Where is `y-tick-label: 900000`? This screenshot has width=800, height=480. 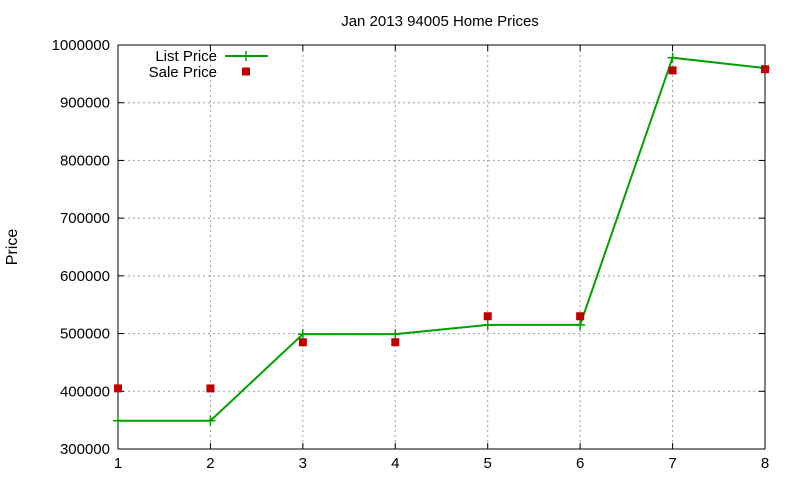
y-tick-label: 900000 is located at coordinates (85, 103).